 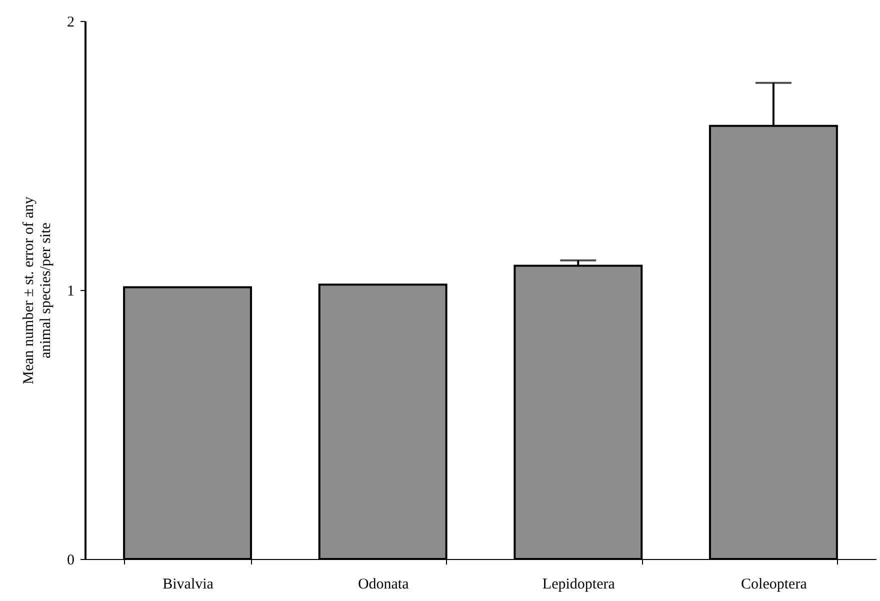 What do you see at coordinates (70, 292) in the screenshot?
I see `y-tick-label: 1` at bounding box center [70, 292].